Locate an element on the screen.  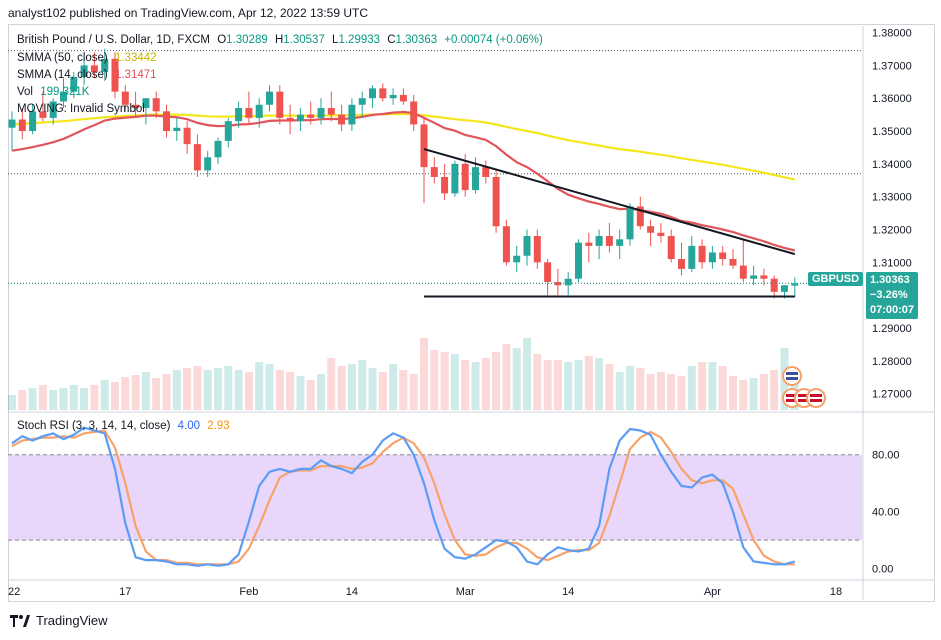
last-price: 1.30363 is located at coordinates (890, 280).